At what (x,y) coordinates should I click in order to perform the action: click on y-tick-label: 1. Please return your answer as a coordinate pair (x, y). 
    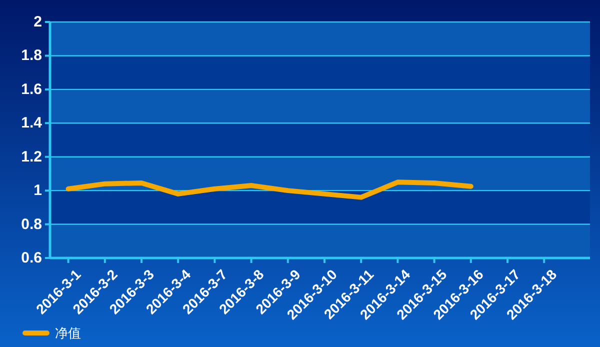
    Looking at the image, I should click on (38, 191).